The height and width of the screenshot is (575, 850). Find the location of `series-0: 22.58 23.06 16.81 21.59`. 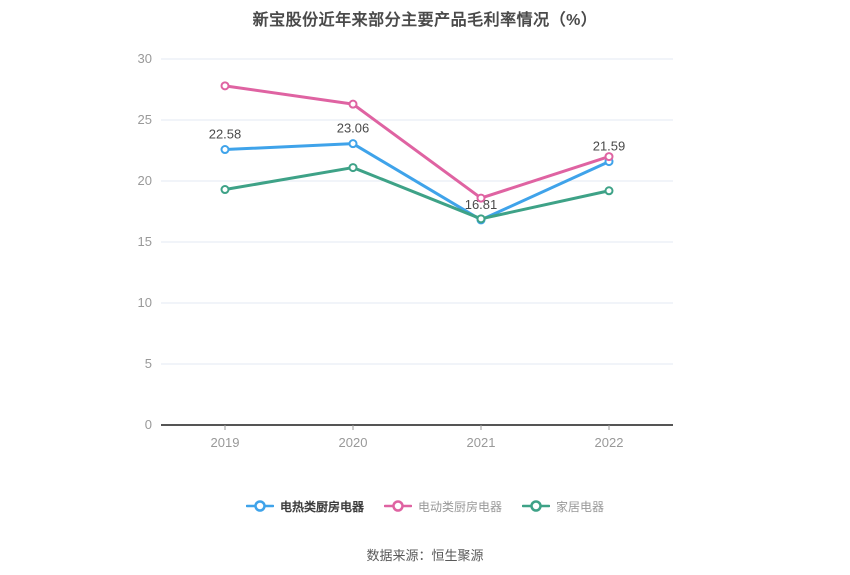

series-0: 22.58 23.06 16.81 21.59 is located at coordinates (417, 173).